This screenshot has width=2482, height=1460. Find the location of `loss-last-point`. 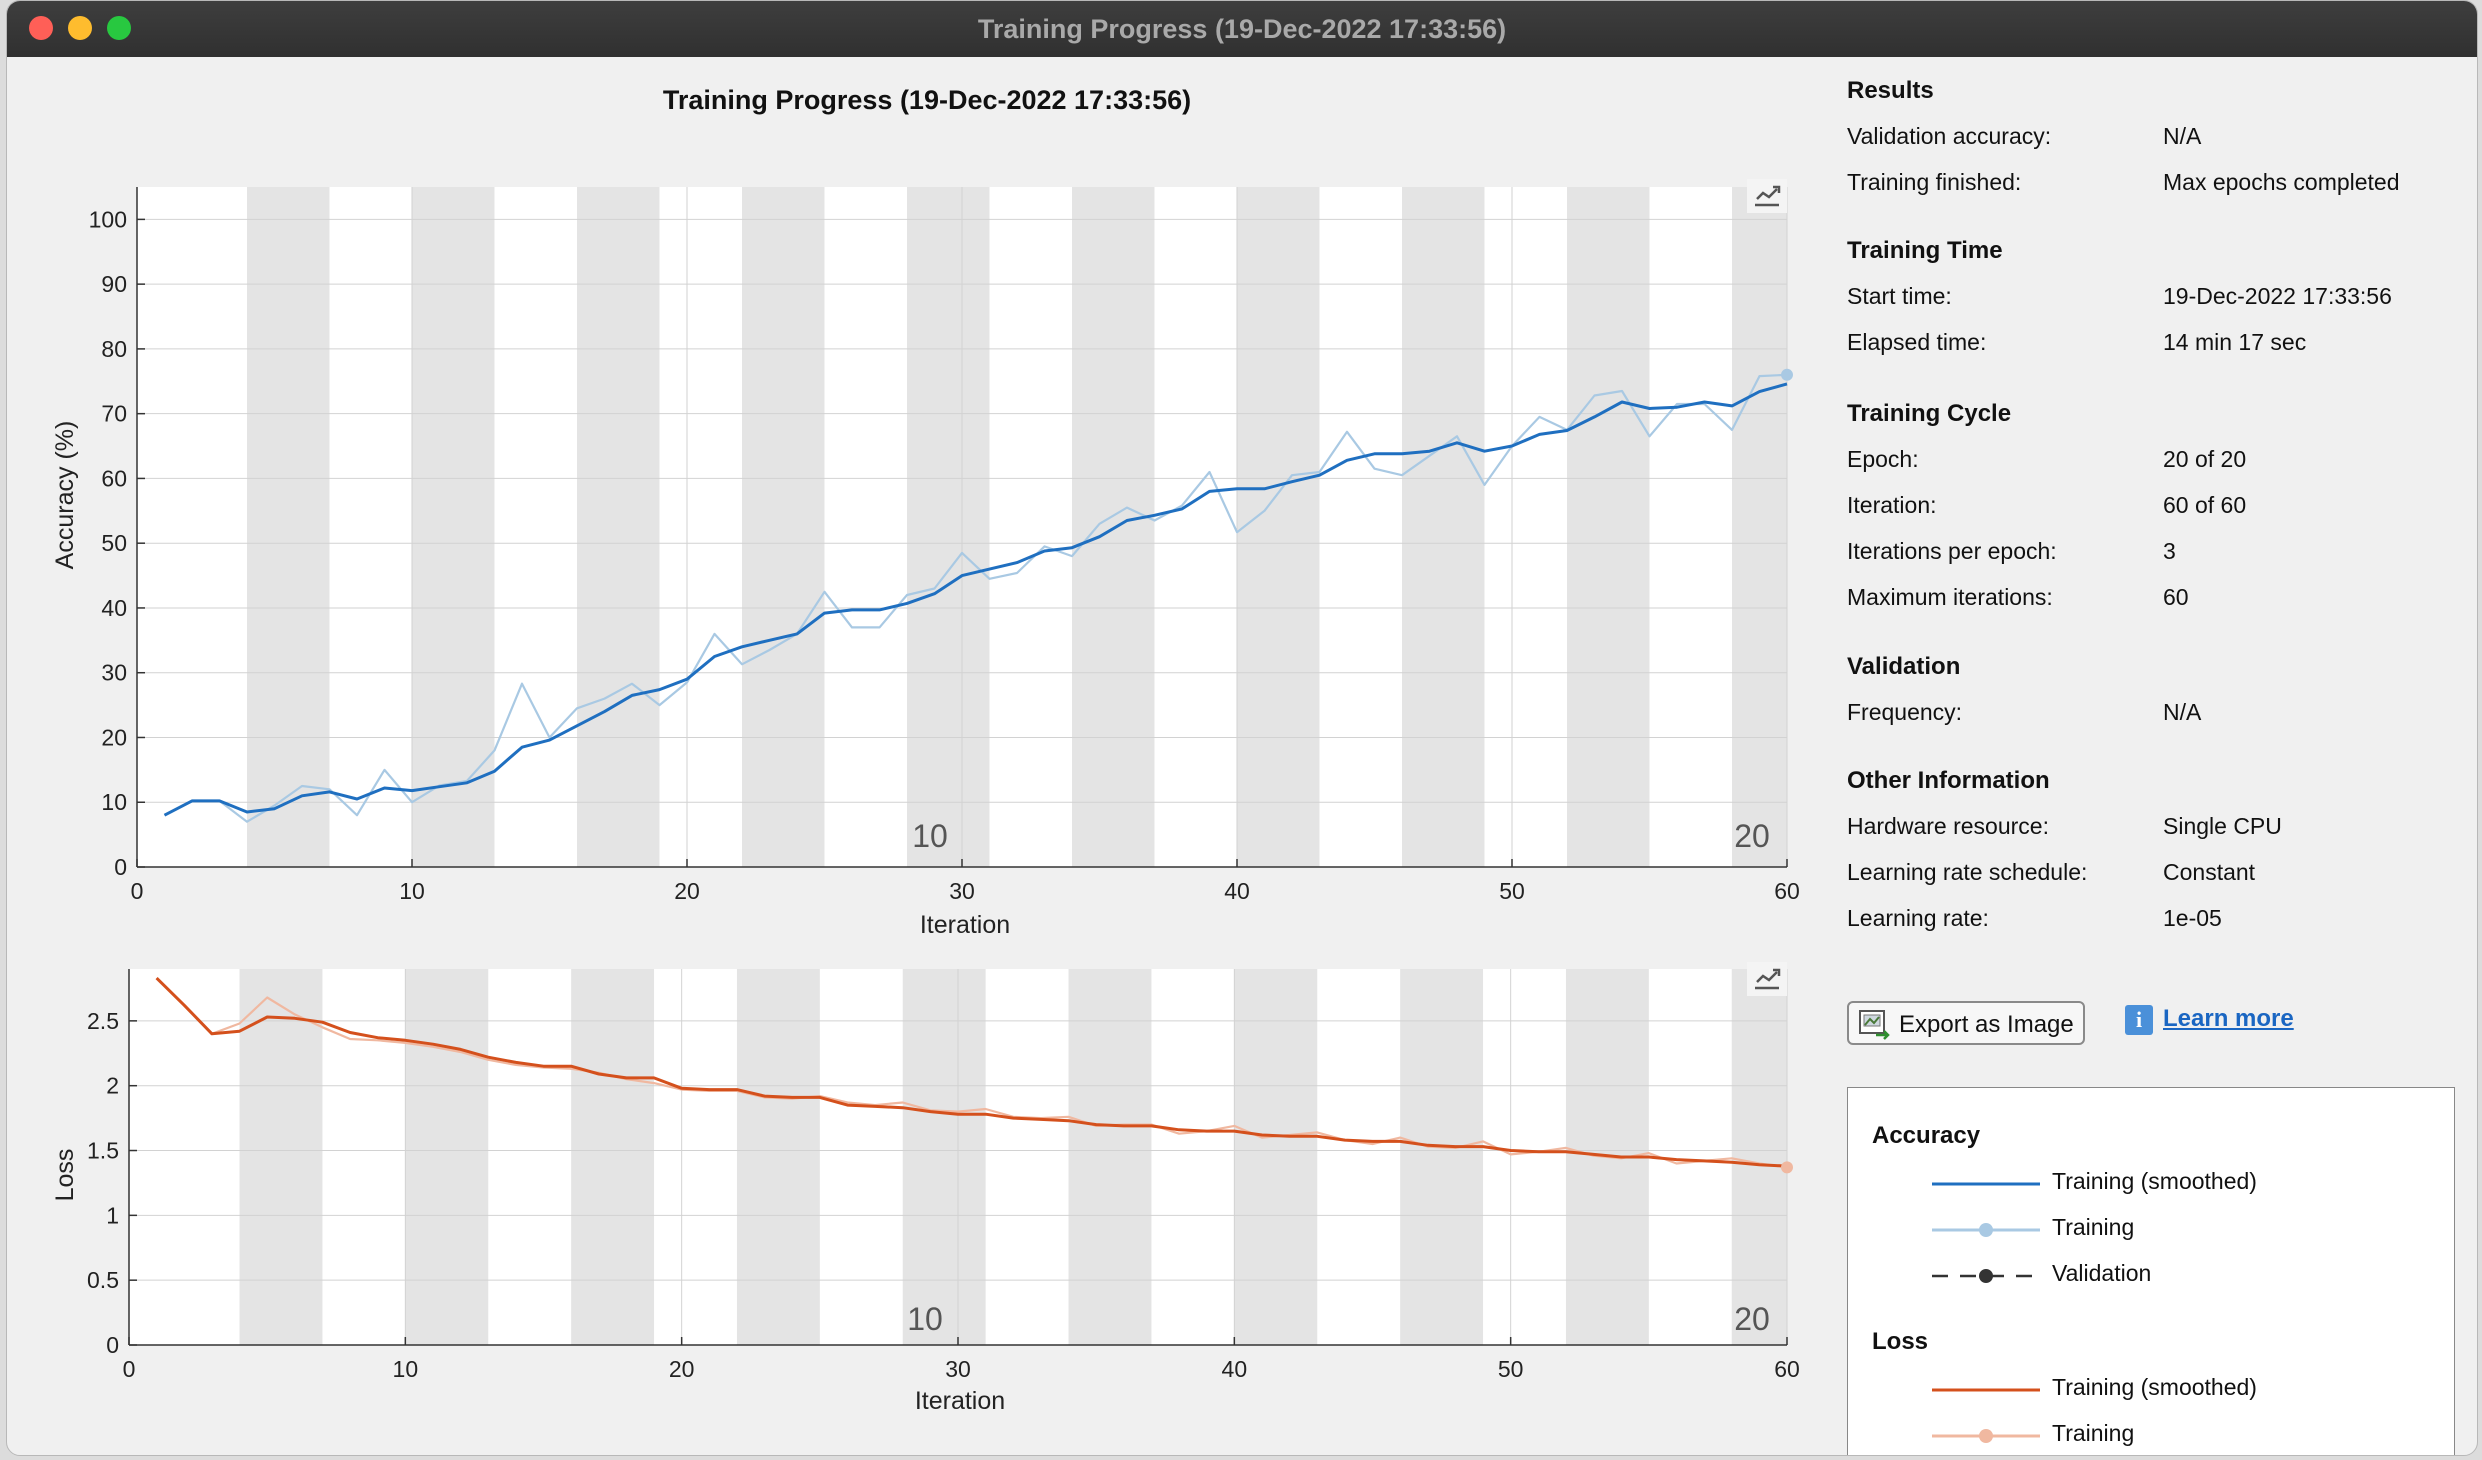

loss-last-point is located at coordinates (1787, 1167).